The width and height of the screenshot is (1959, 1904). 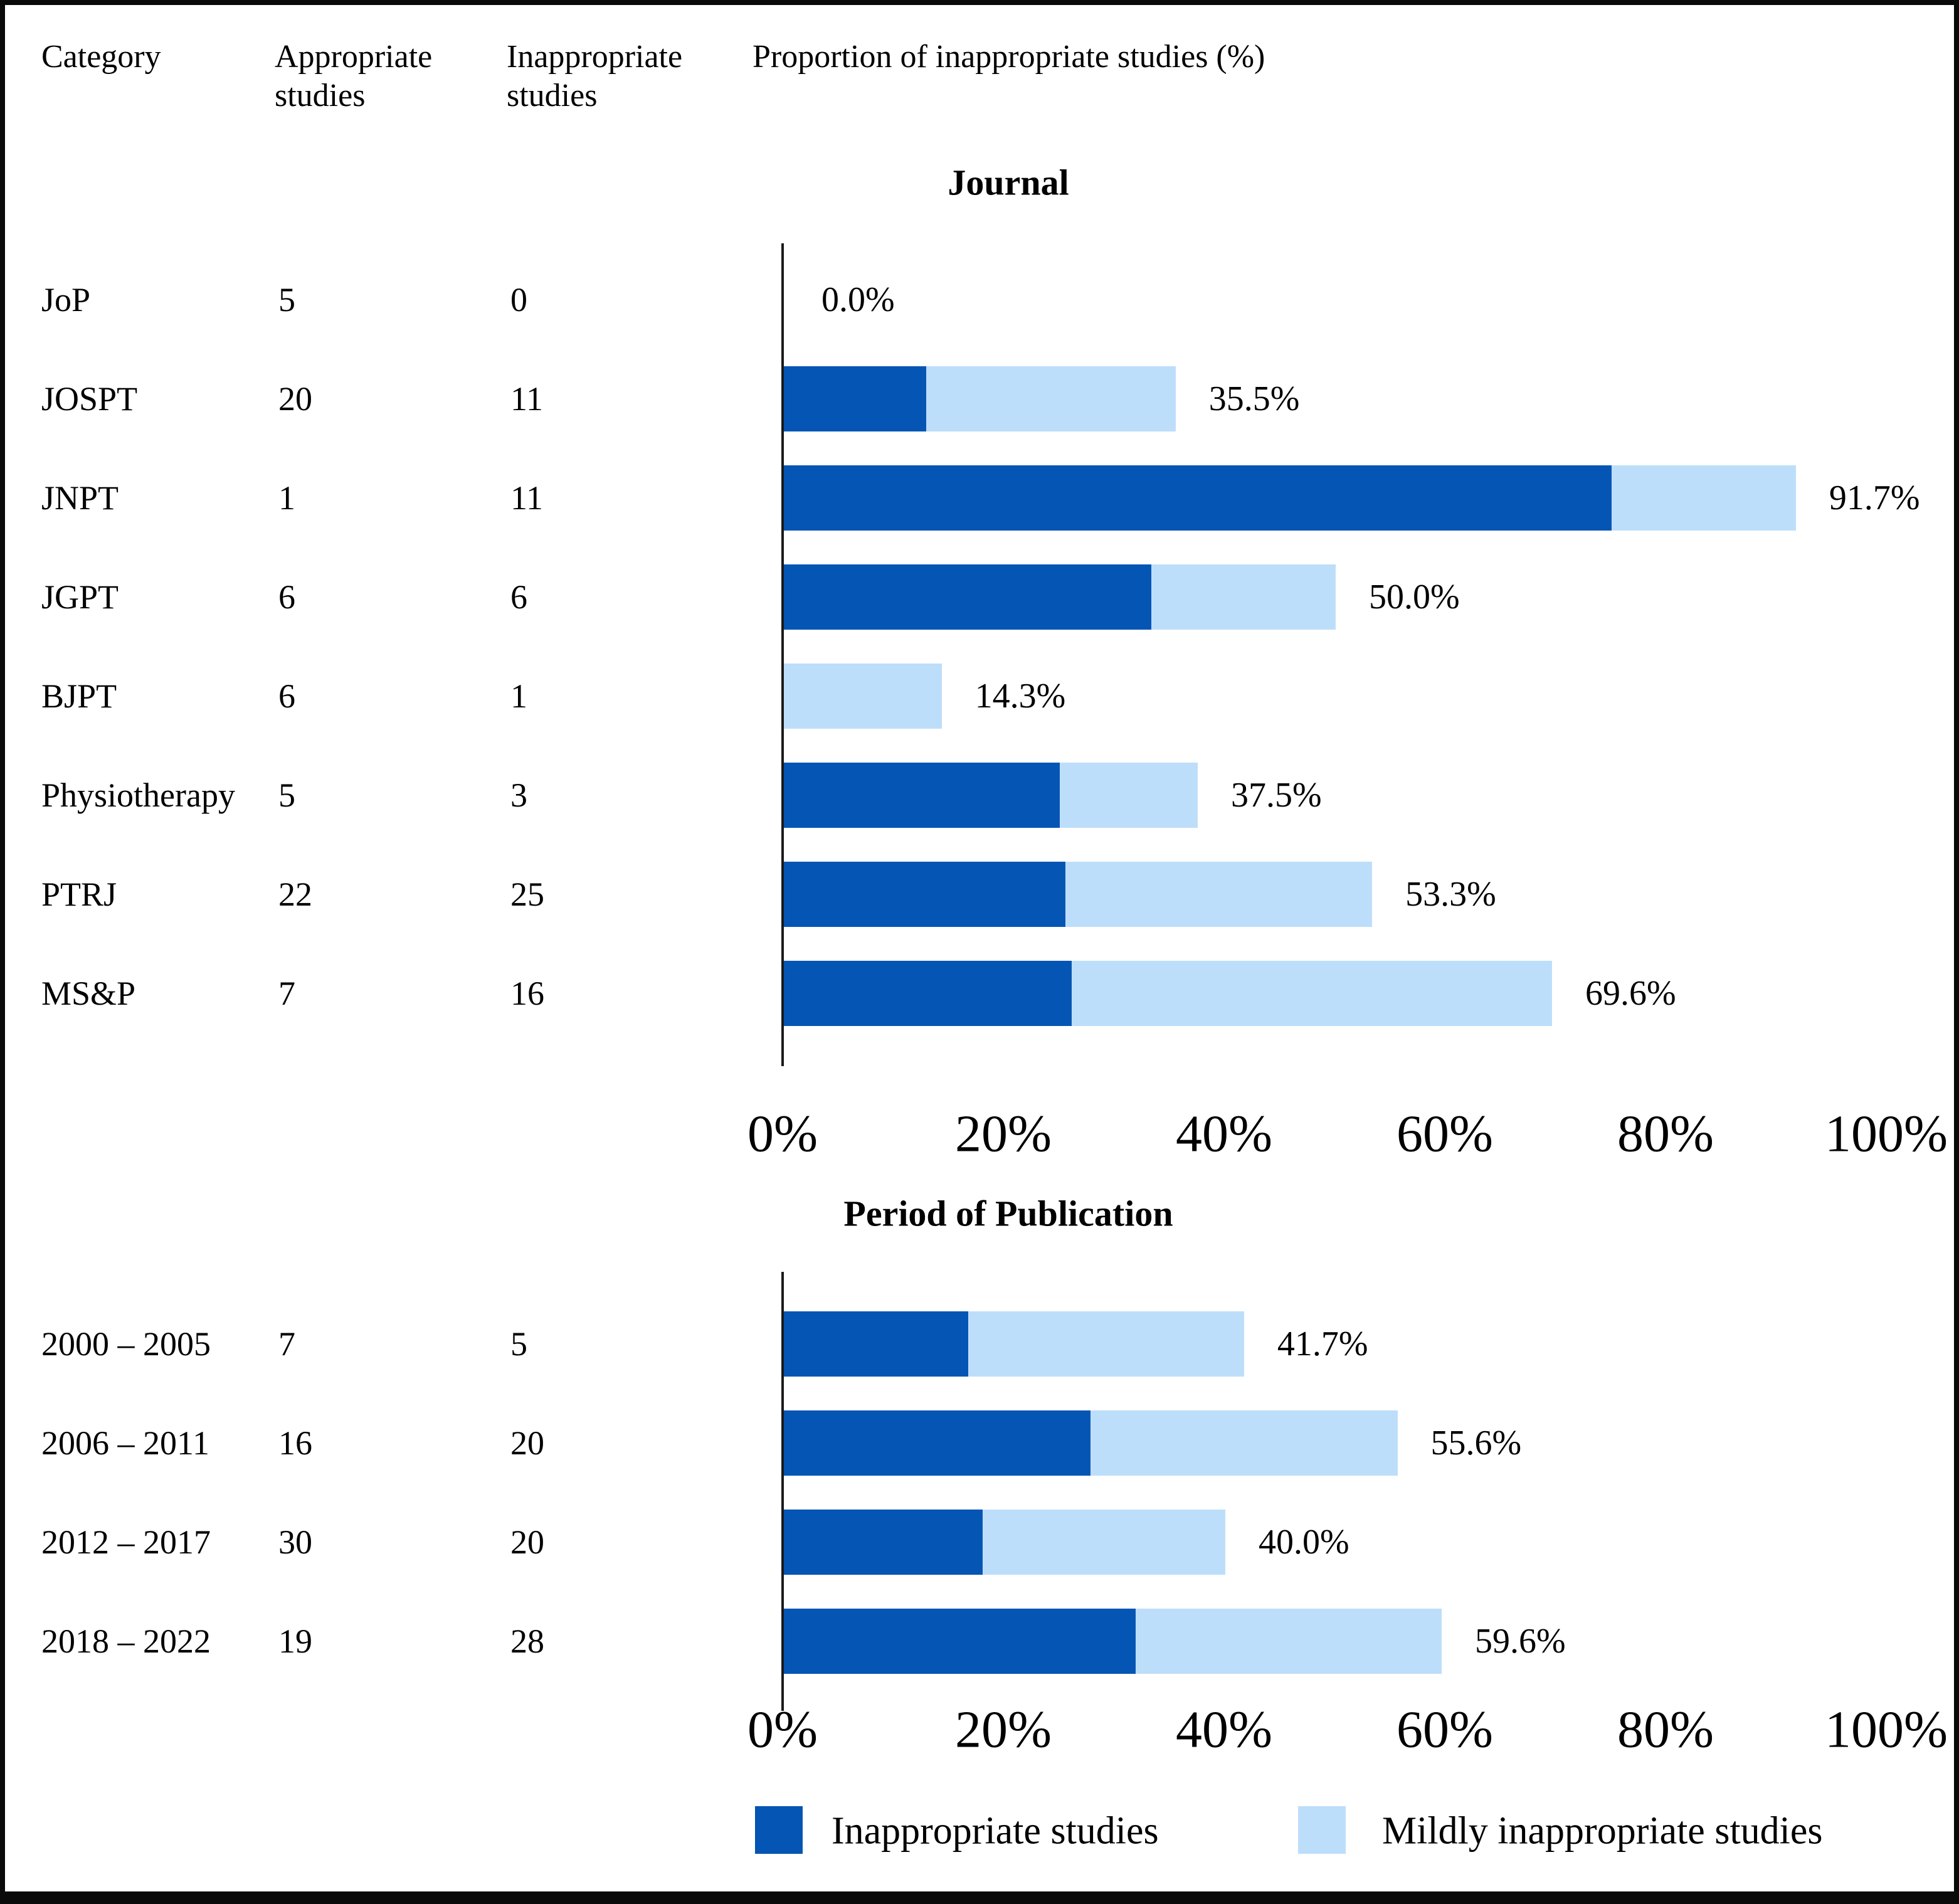 I want to click on row-category-label: JGPT, so click(x=80, y=597).